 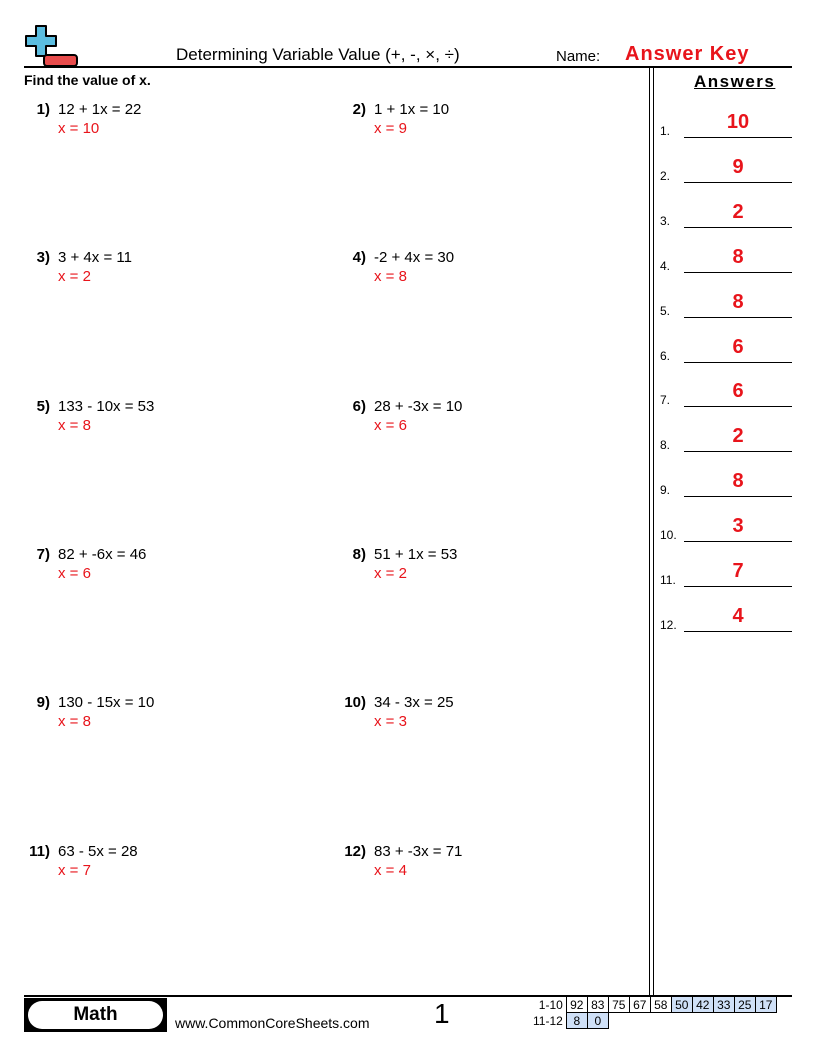 I want to click on problem-equation: 83 + -3x = 71, so click(x=418, y=851).